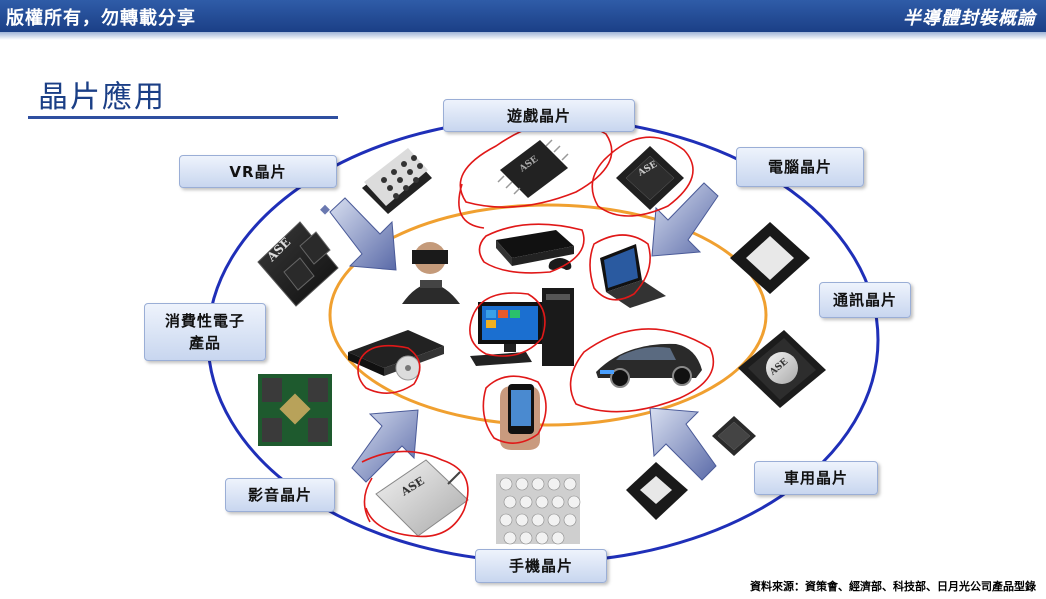 This screenshot has width=1046, height=599. I want to click on label-consumer-line2: 產品, so click(204, 343).